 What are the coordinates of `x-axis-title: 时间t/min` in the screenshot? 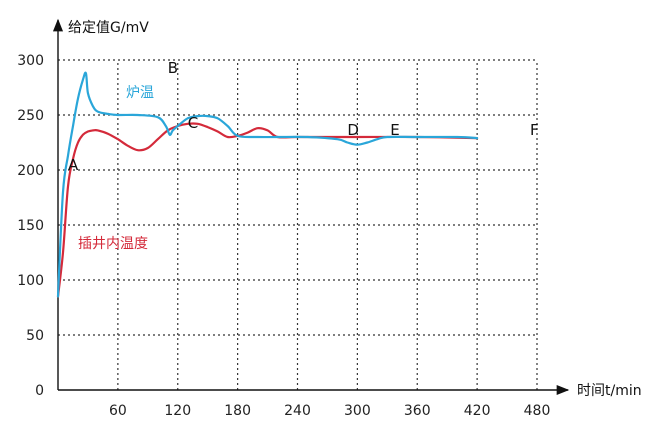 It's located at (609, 391).